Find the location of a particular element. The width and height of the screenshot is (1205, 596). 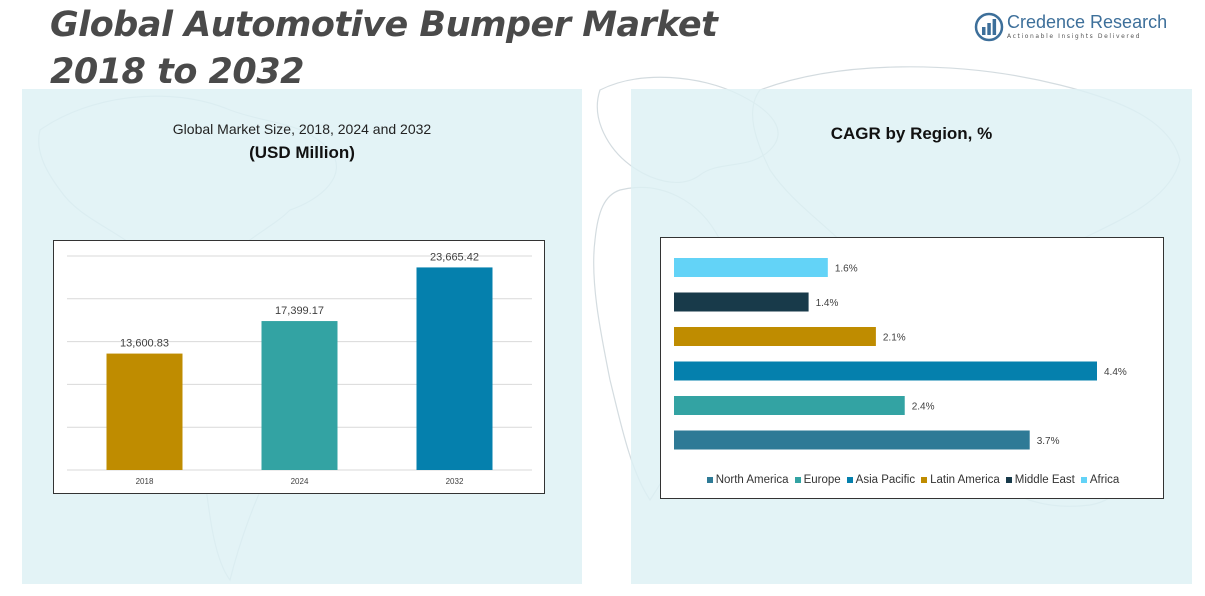

bar-2032 is located at coordinates (454, 368).